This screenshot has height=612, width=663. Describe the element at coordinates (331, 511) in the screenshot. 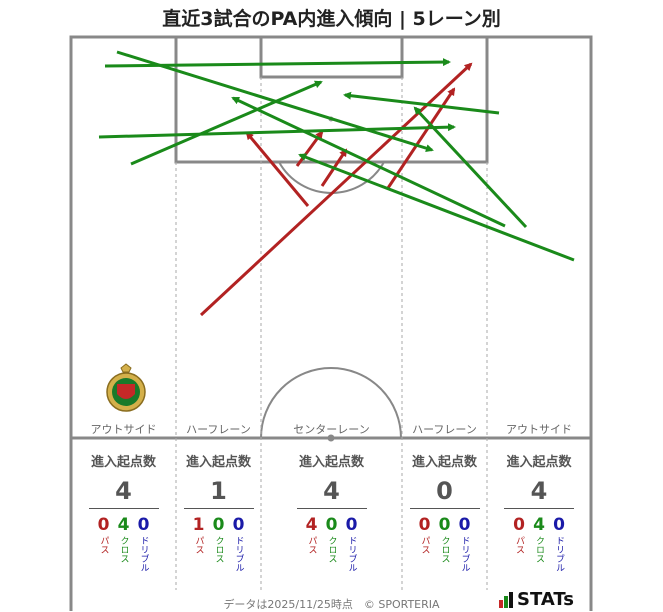

I see `lane-stats-2: 進入起点数 4 4 パス 0 クロス 0 ドリブル` at that location.